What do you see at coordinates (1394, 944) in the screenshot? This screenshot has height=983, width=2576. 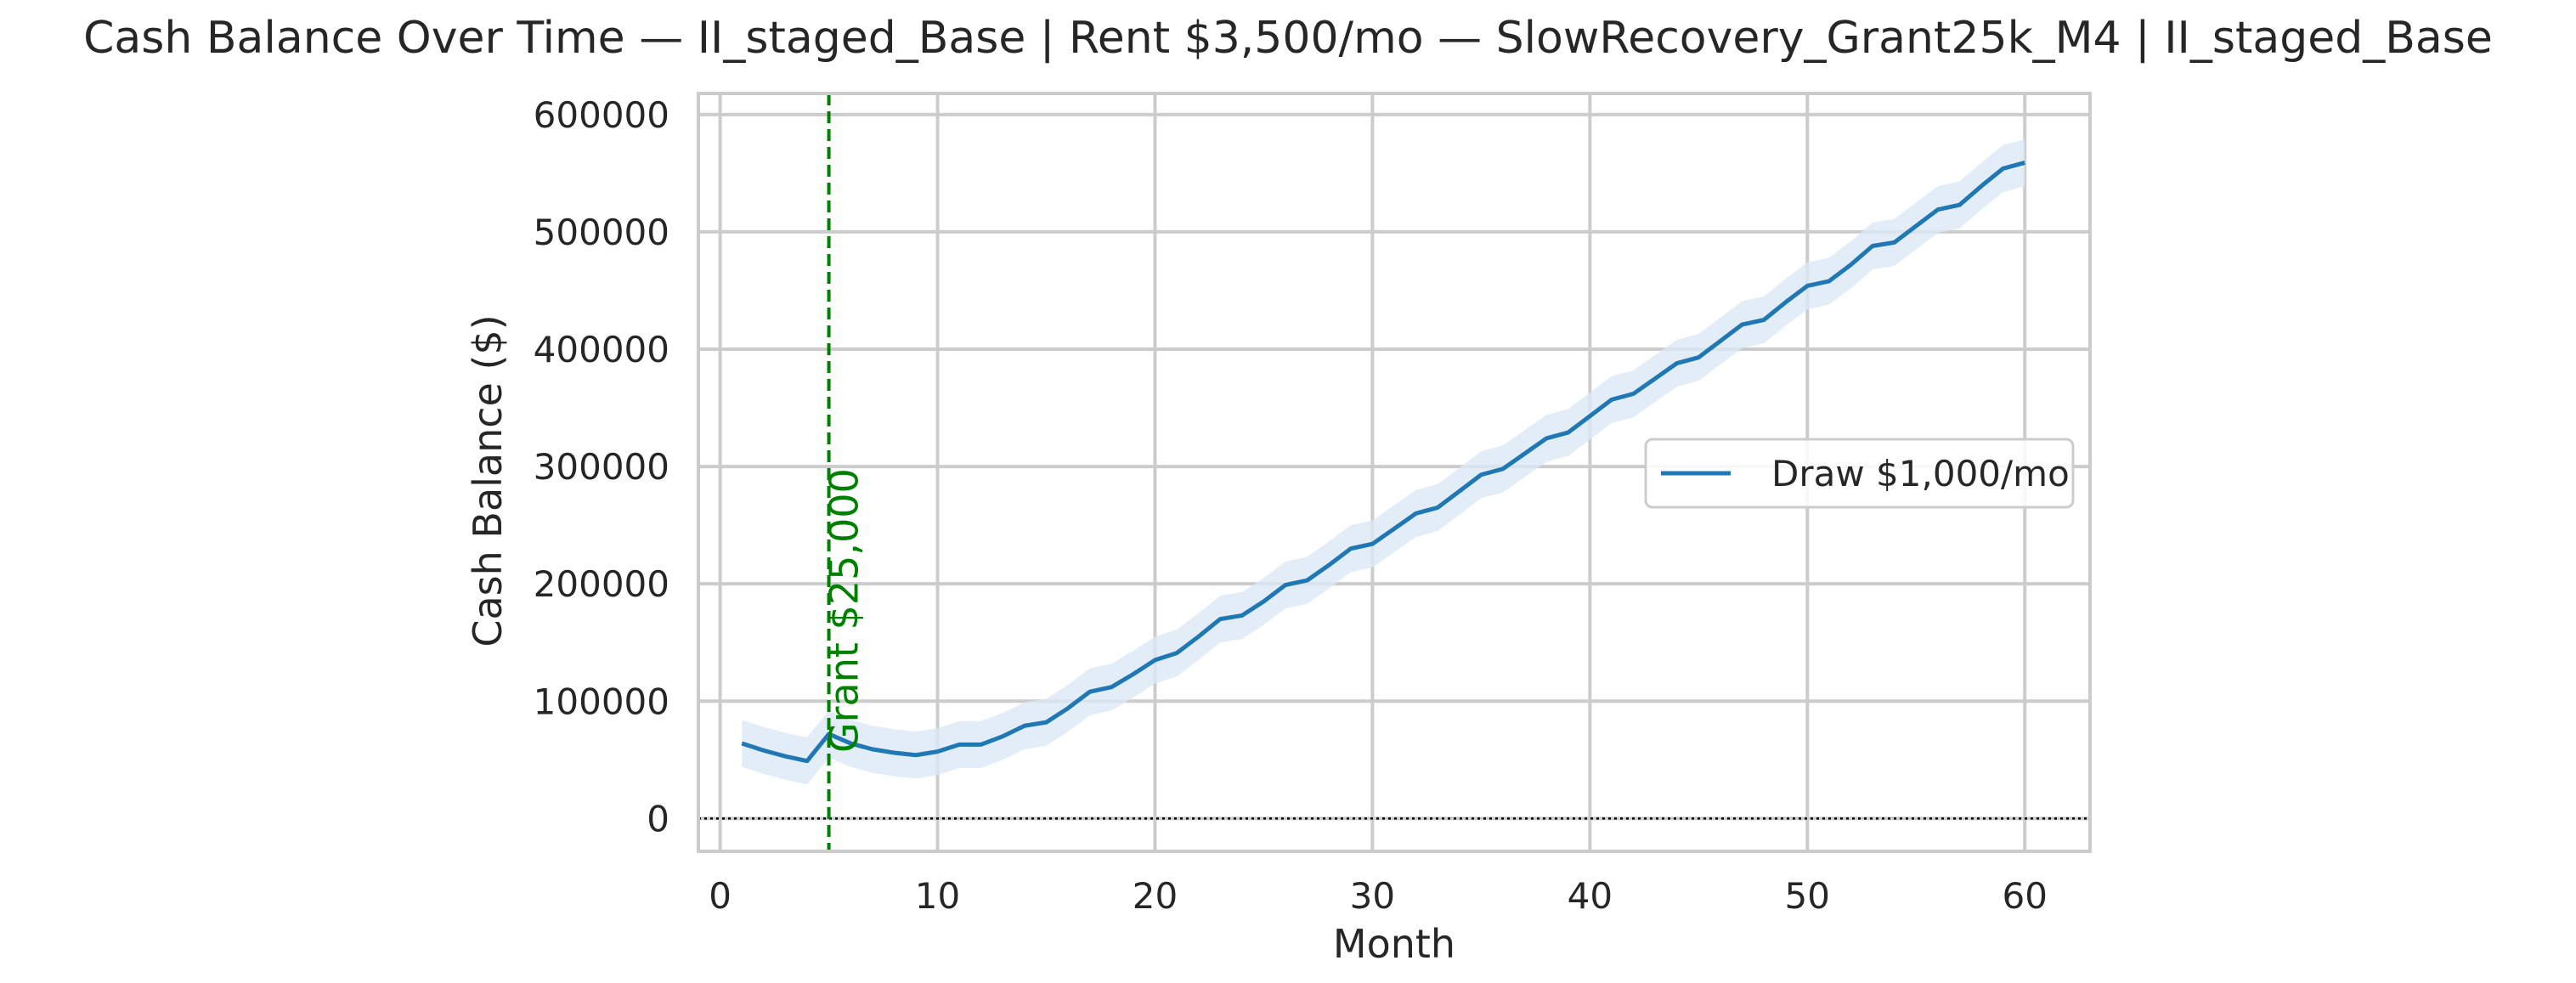 I see `x-axis-label: Month` at bounding box center [1394, 944].